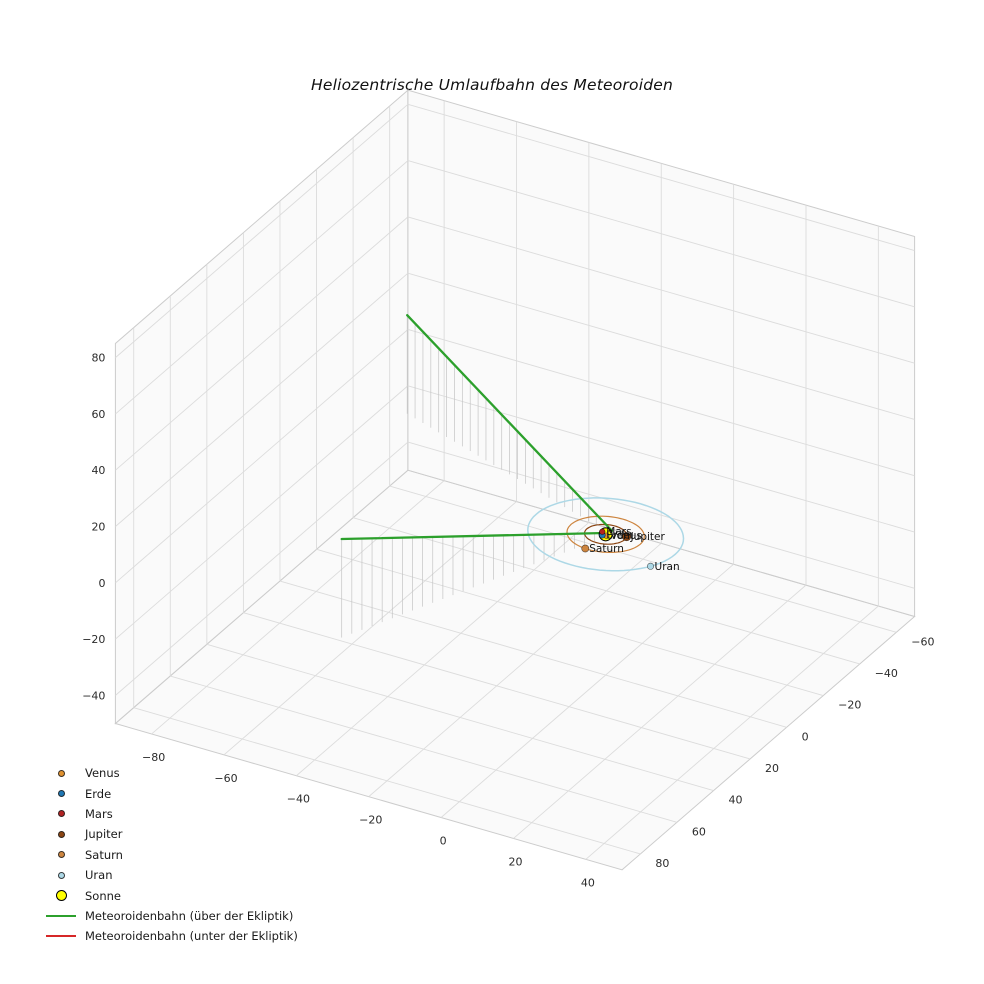 The width and height of the screenshot is (984, 984). I want to click on z-axis-tick-labels: −40 −20 0 20 40 60 80, so click(93, 527).